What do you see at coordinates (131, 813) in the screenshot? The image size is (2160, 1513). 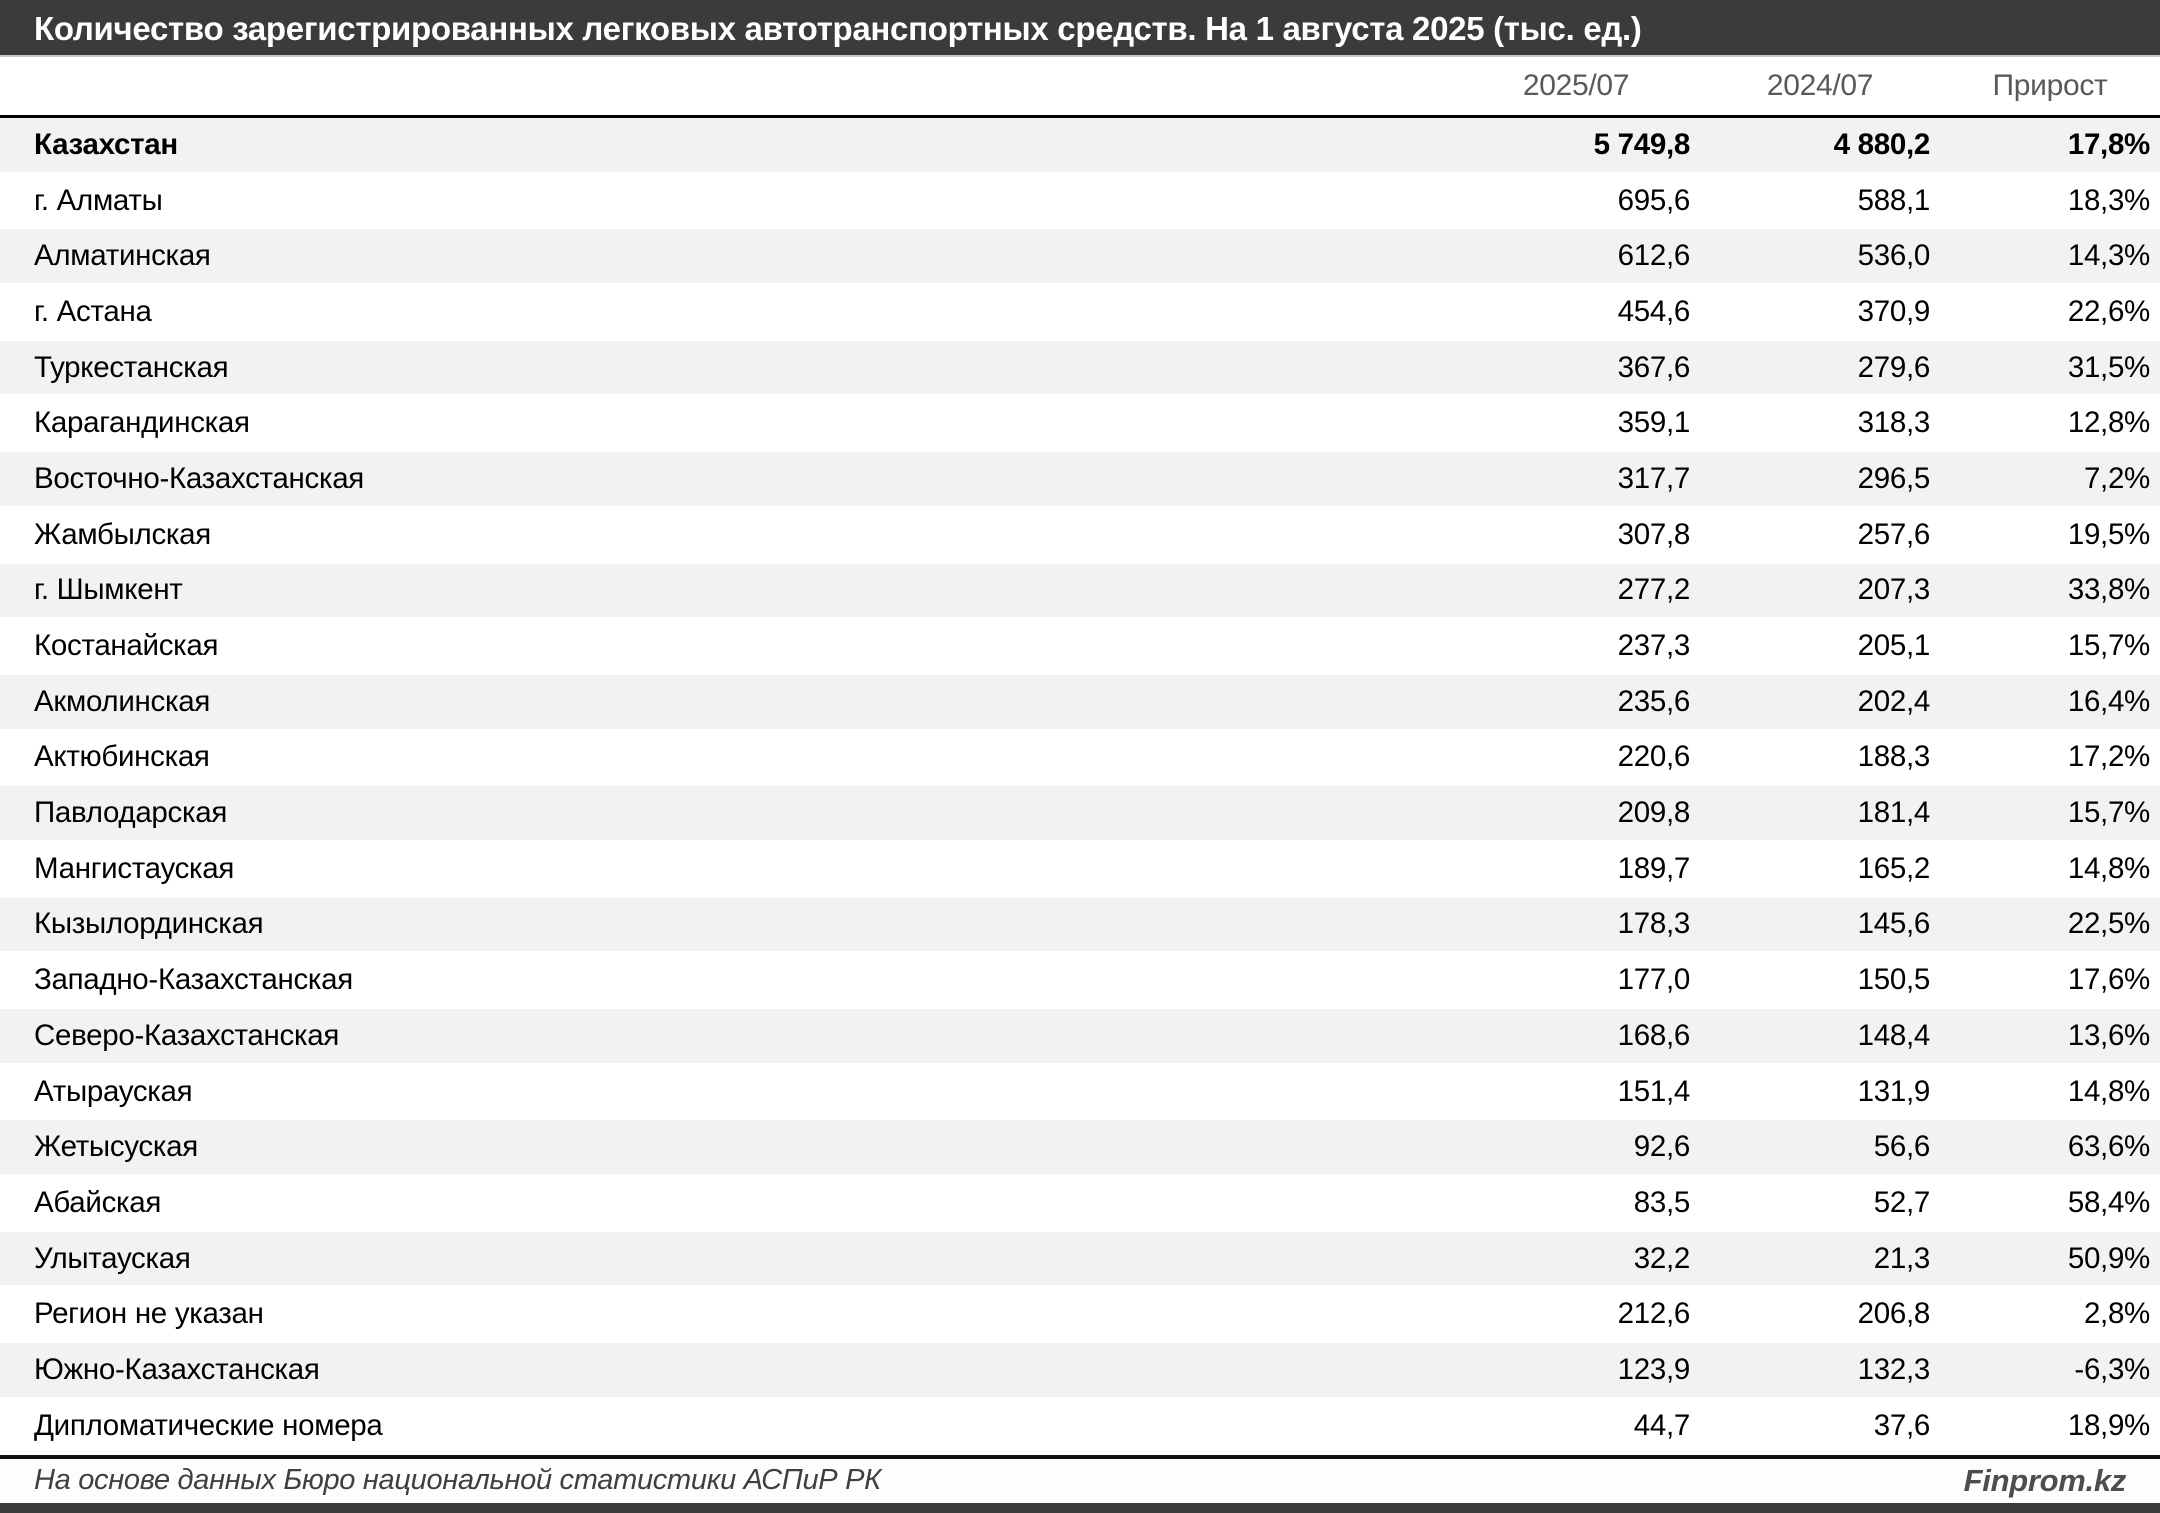 I see `region-cell: Павлодарская` at bounding box center [131, 813].